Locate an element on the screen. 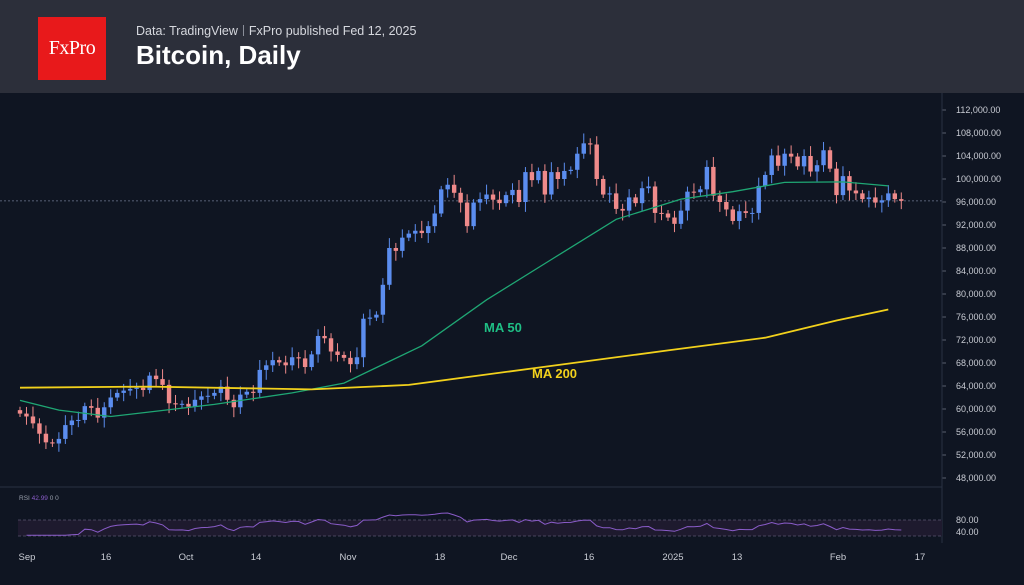 The height and width of the screenshot is (585, 1024). y-tick-label: 112,000.00 is located at coordinates (978, 110).